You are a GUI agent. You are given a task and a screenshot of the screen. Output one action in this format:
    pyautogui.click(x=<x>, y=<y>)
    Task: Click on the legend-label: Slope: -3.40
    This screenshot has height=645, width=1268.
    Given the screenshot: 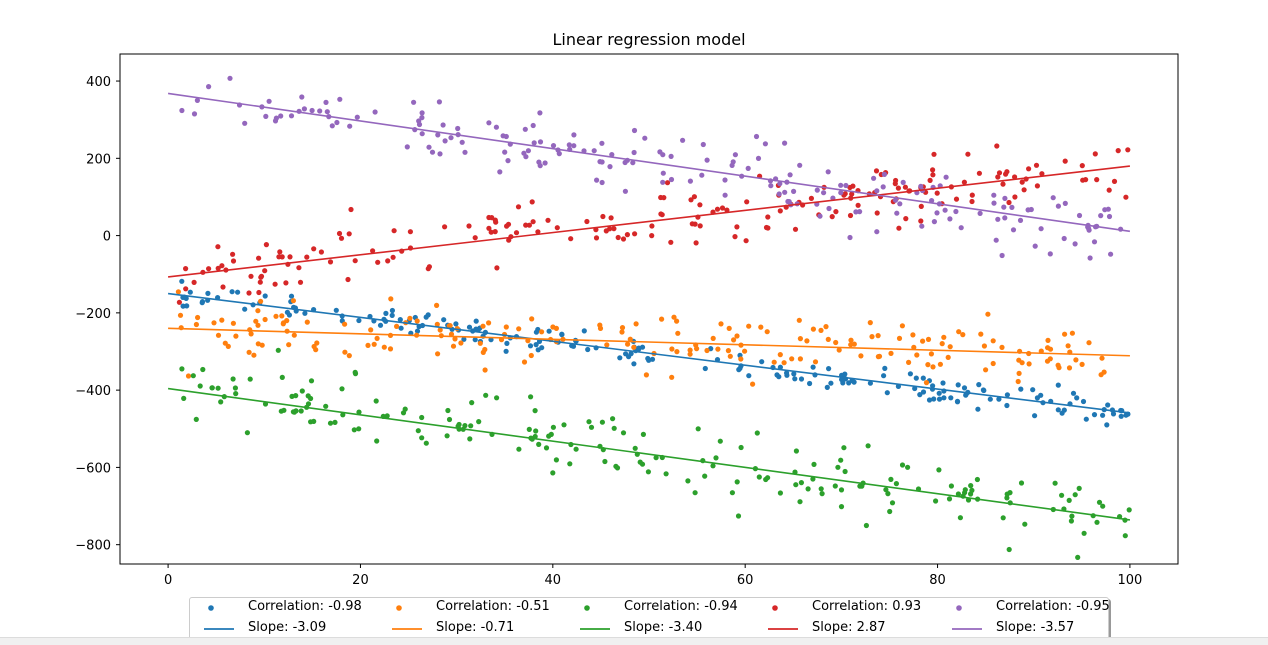 What is the action you would take?
    pyautogui.click(x=663, y=627)
    